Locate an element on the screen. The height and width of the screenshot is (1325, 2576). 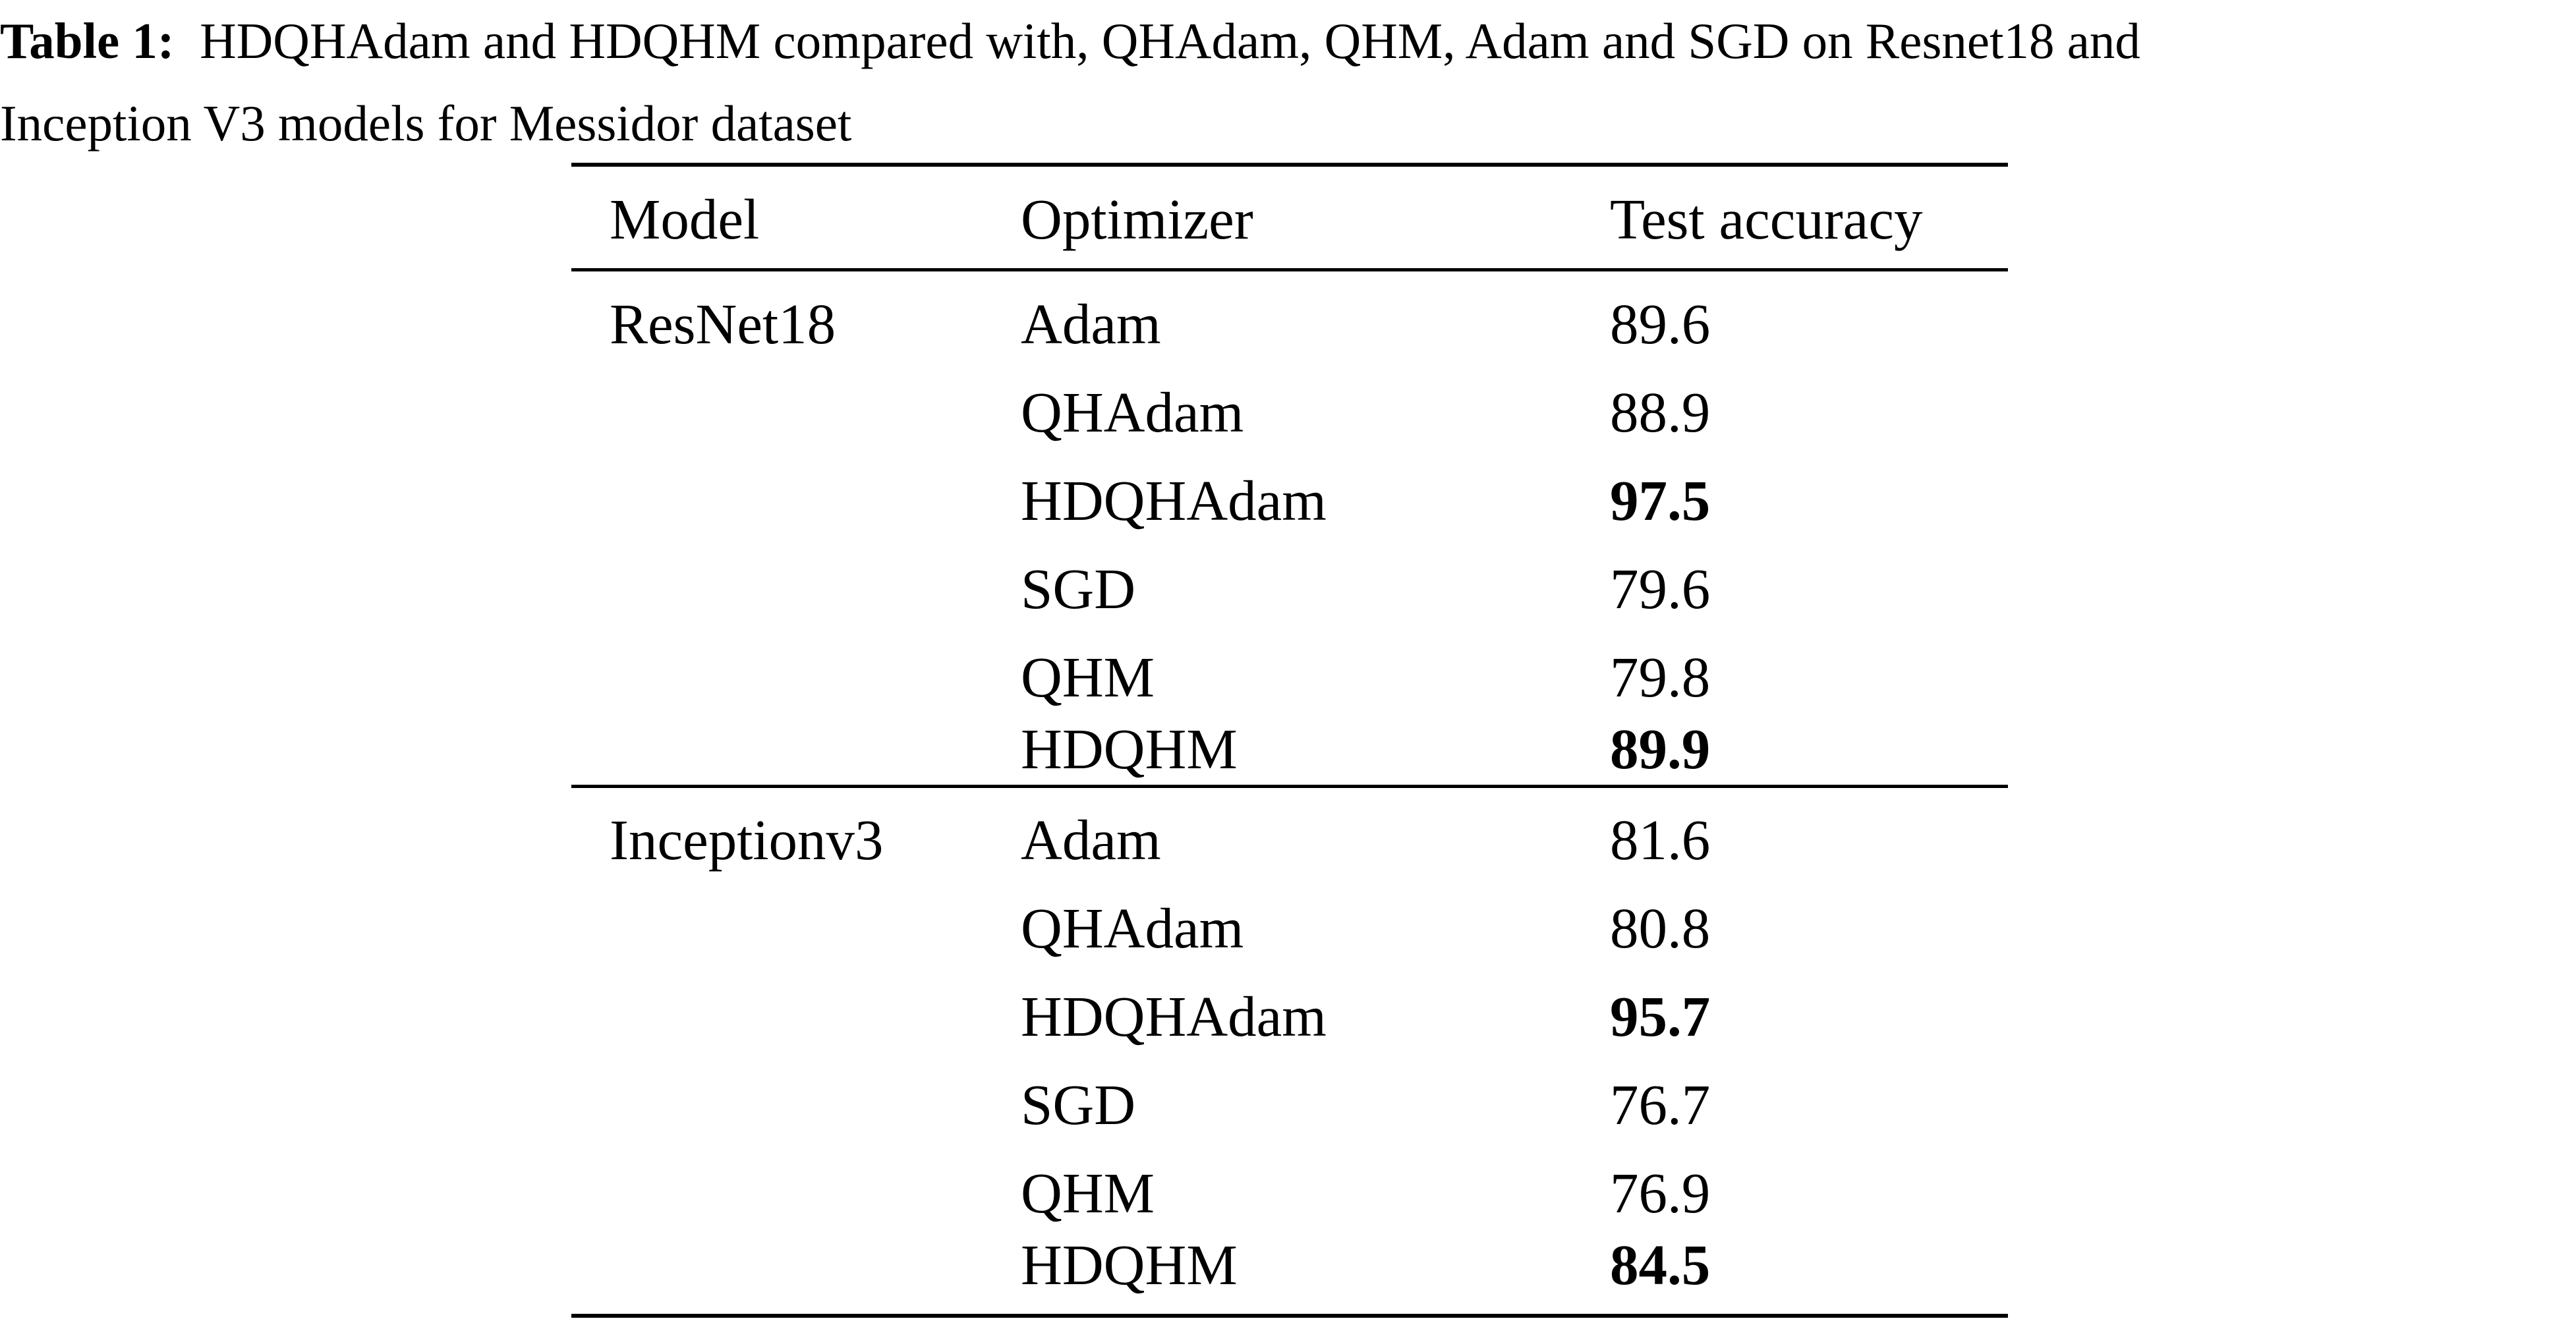
group-model-inceptionv3: Inceptionv3 is located at coordinates (747, 840).